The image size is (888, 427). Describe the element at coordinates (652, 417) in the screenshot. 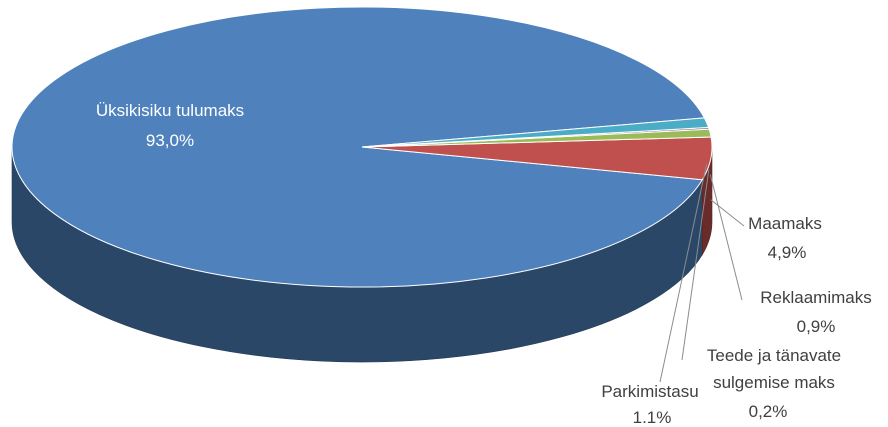

I see `label-parkimistasu-value: 1.1%` at that location.